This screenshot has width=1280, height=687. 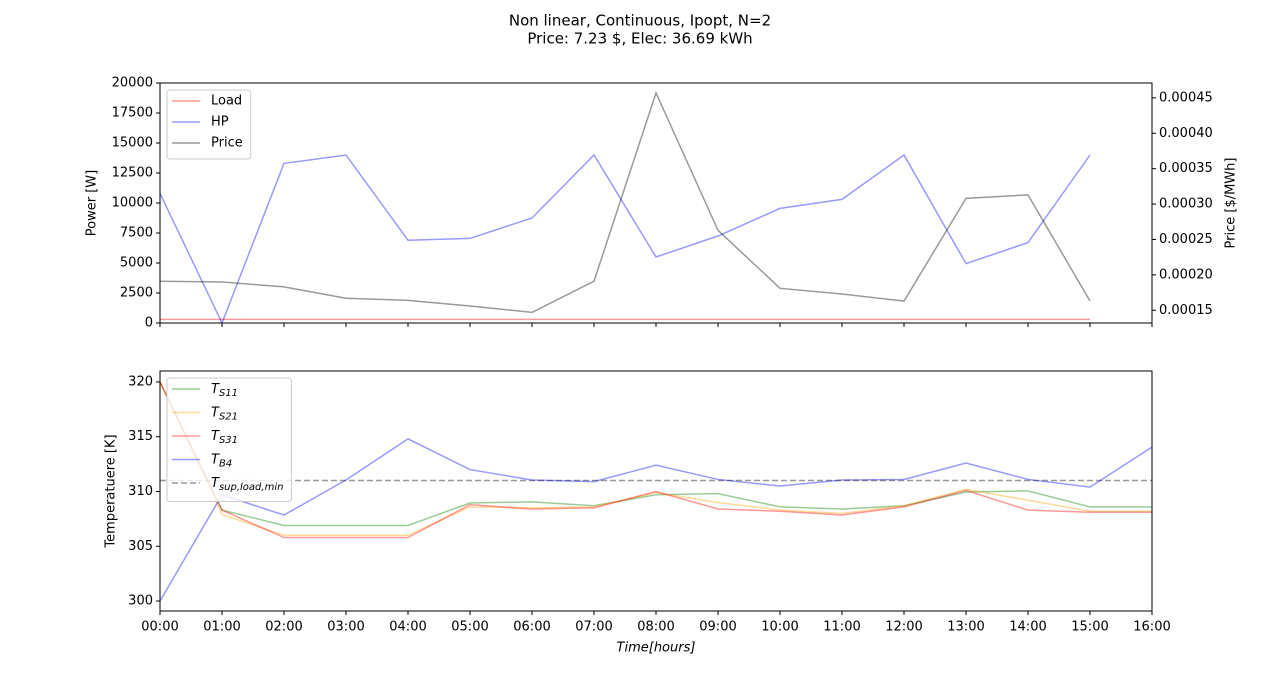 I want to click on x-tick-label: 08:00, so click(x=655, y=627).